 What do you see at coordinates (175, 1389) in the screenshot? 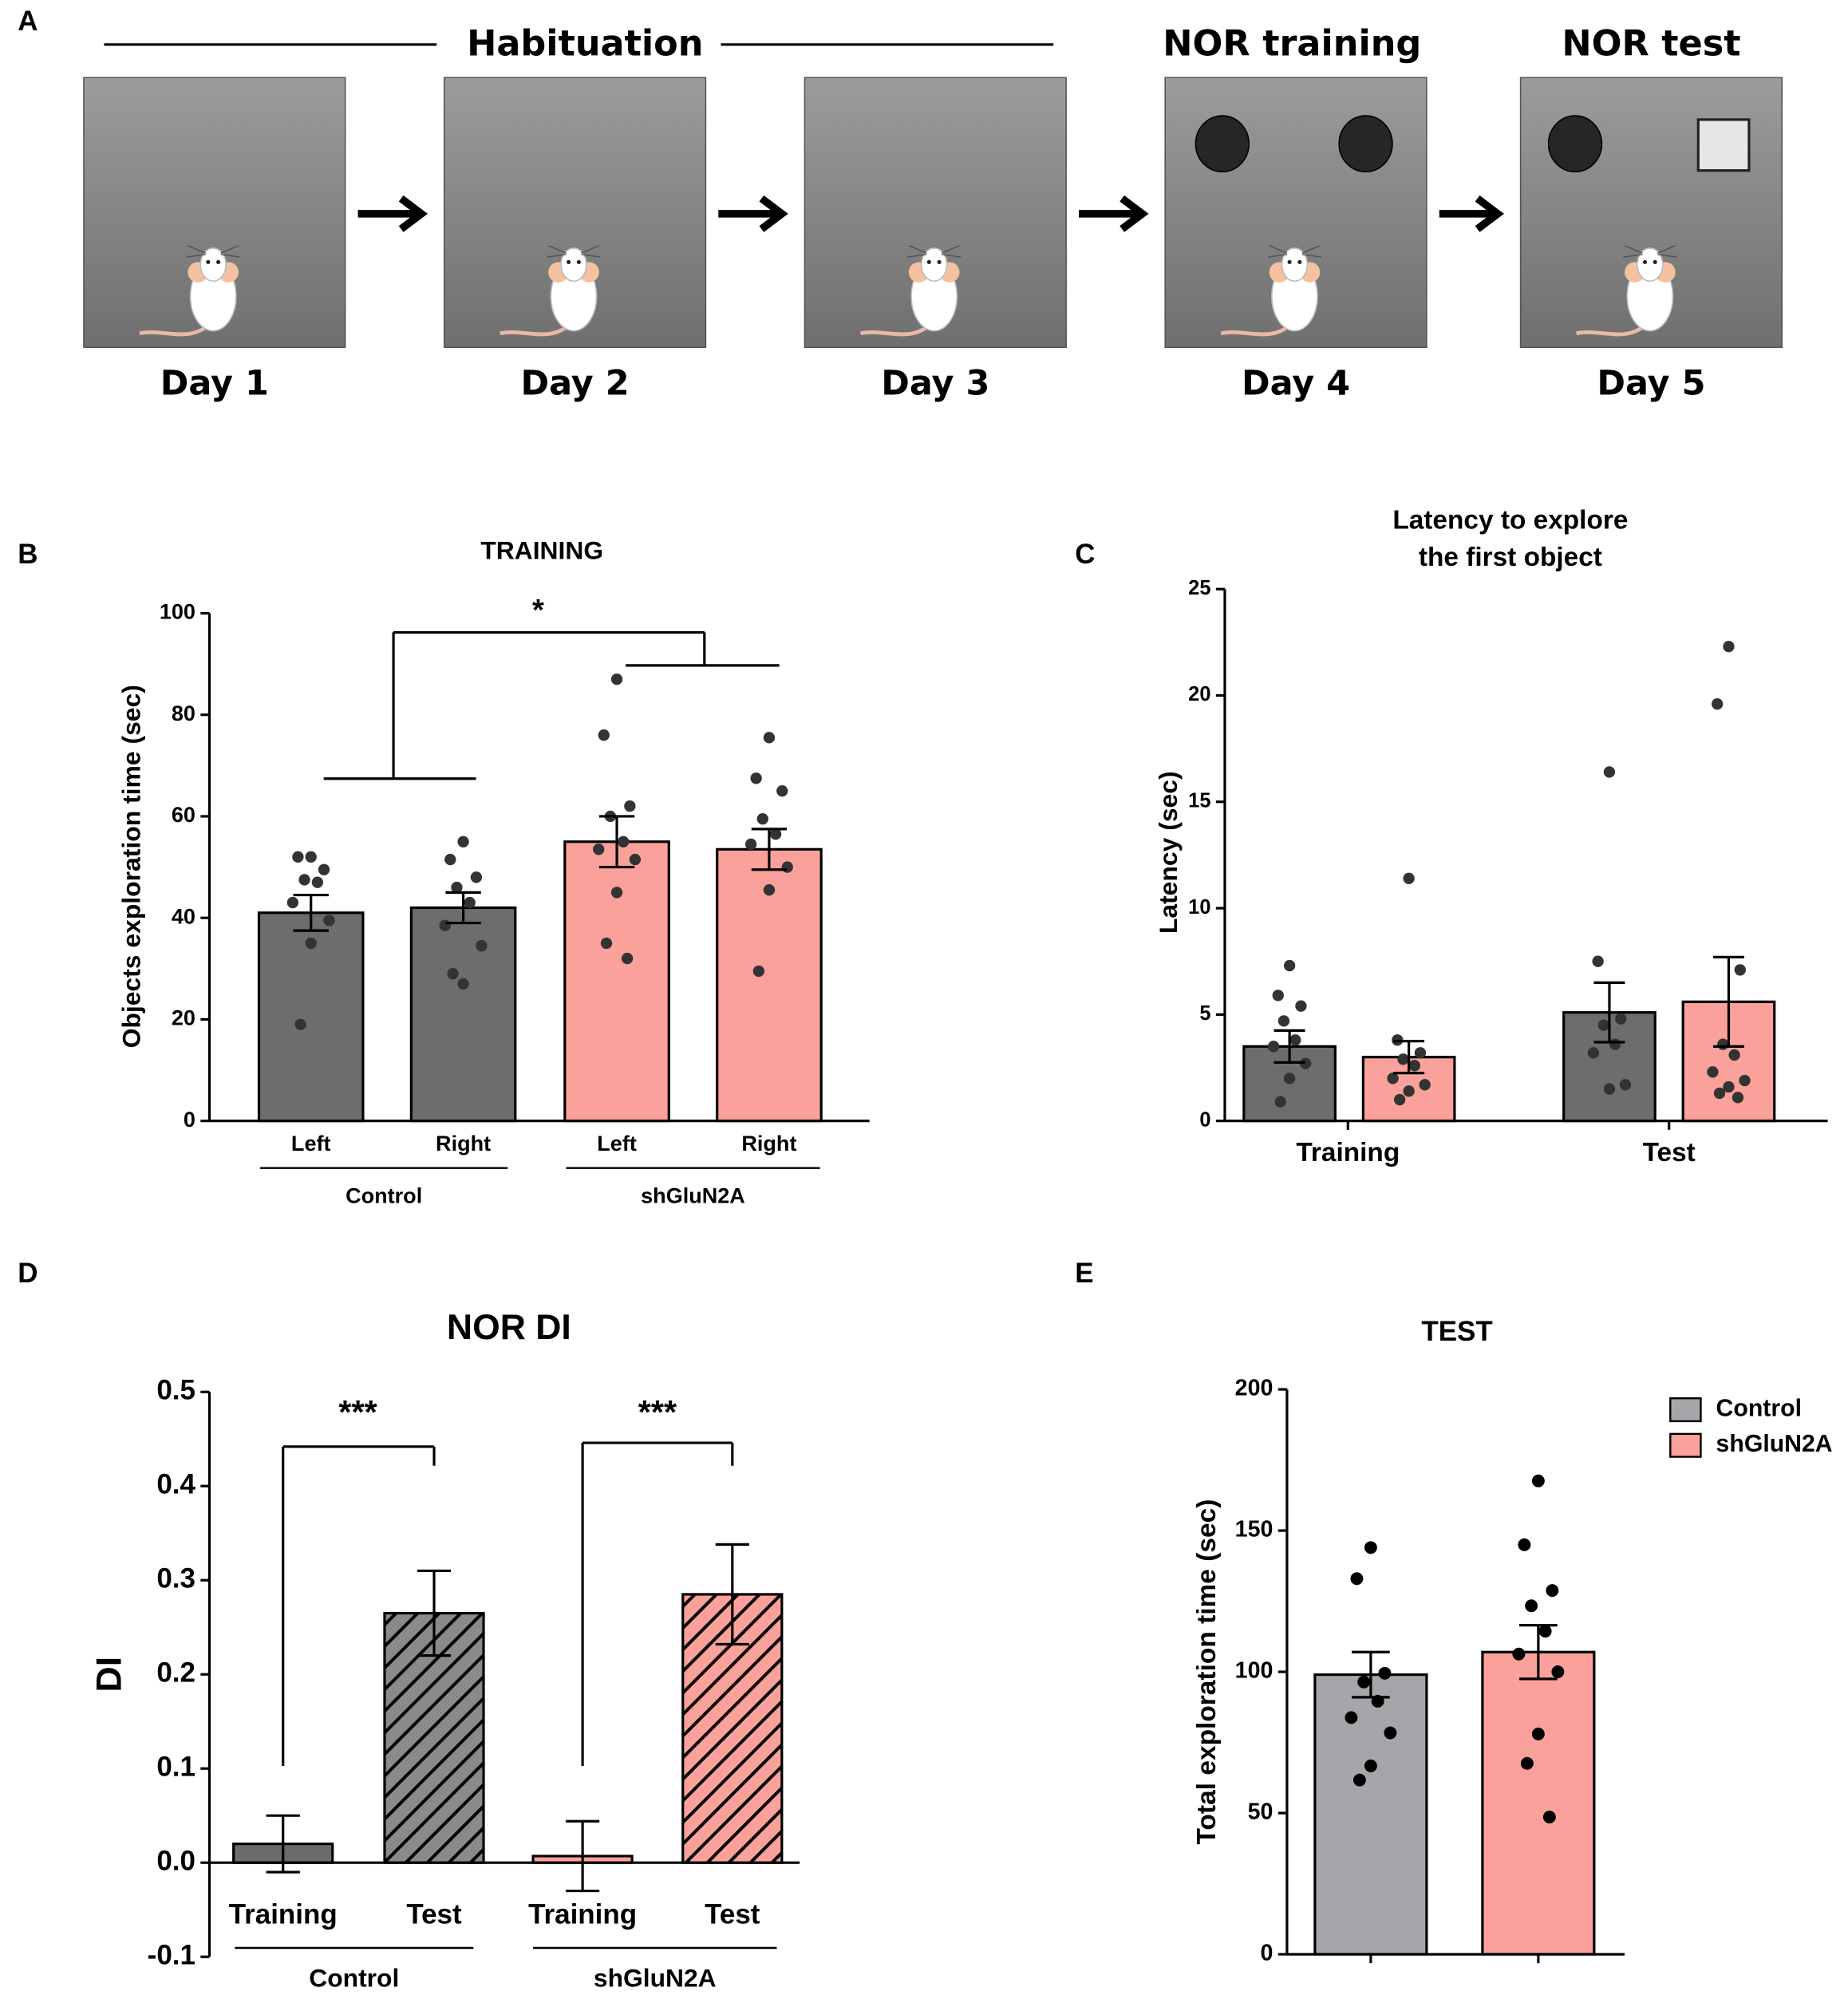
I see `y-tick-label: 0.5` at bounding box center [175, 1389].